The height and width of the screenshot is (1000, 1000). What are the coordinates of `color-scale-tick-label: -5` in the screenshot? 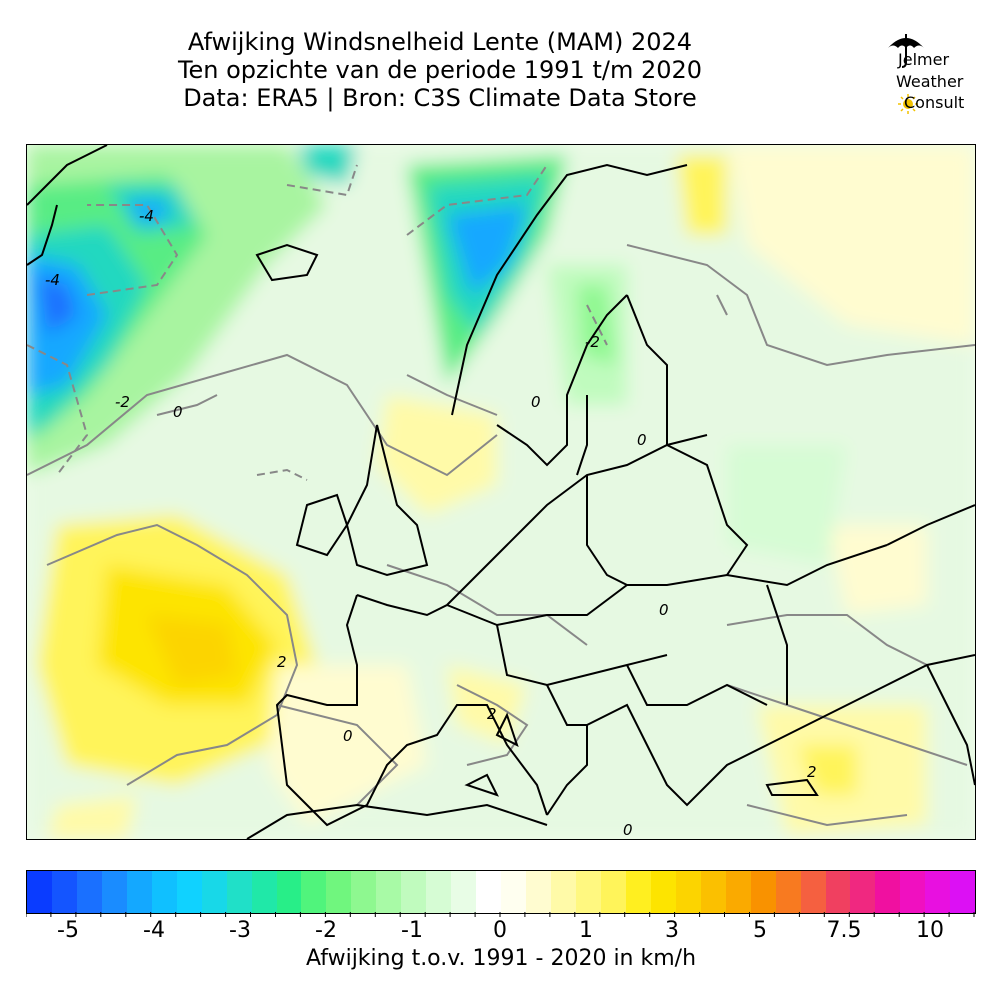 It's located at (68, 930).